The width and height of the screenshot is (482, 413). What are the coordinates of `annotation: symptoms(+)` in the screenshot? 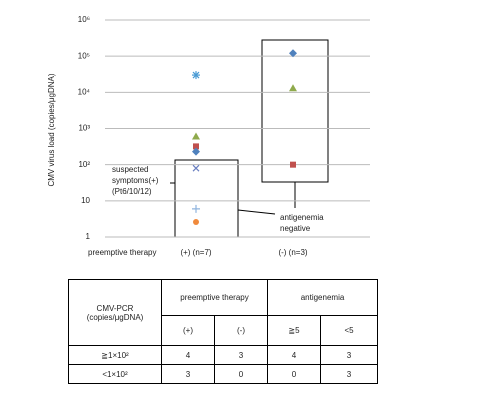 It's located at (135, 180).